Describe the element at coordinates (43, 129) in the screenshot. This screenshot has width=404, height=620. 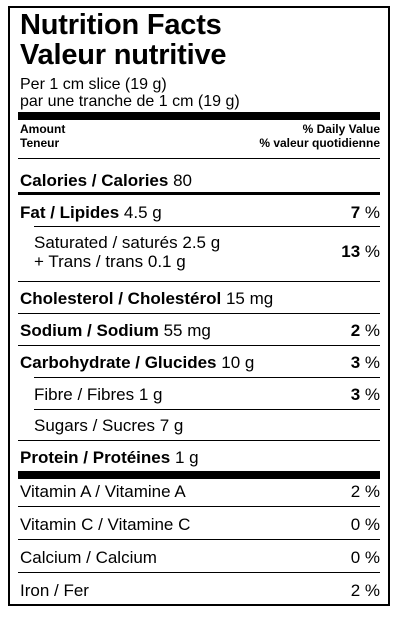
I see `amount-header-en: Amount` at that location.